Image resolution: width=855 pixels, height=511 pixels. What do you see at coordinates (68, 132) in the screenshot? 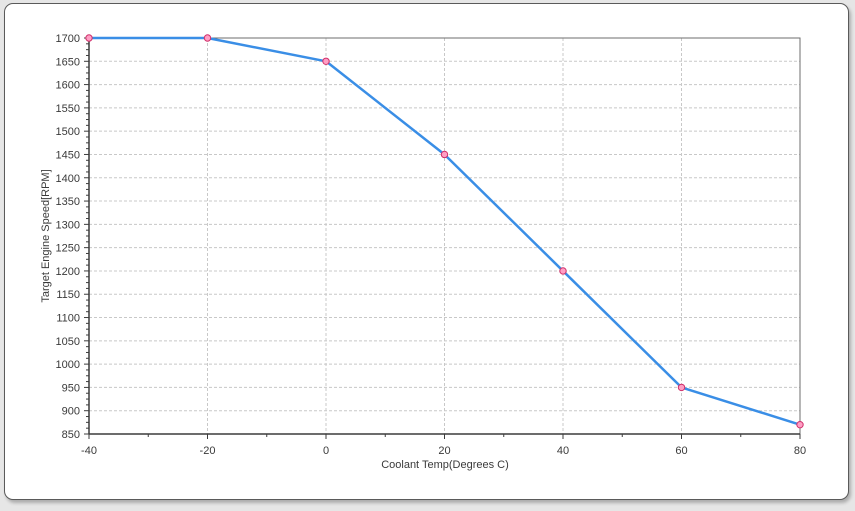
I see `y-tick-label: 1500` at bounding box center [68, 132].